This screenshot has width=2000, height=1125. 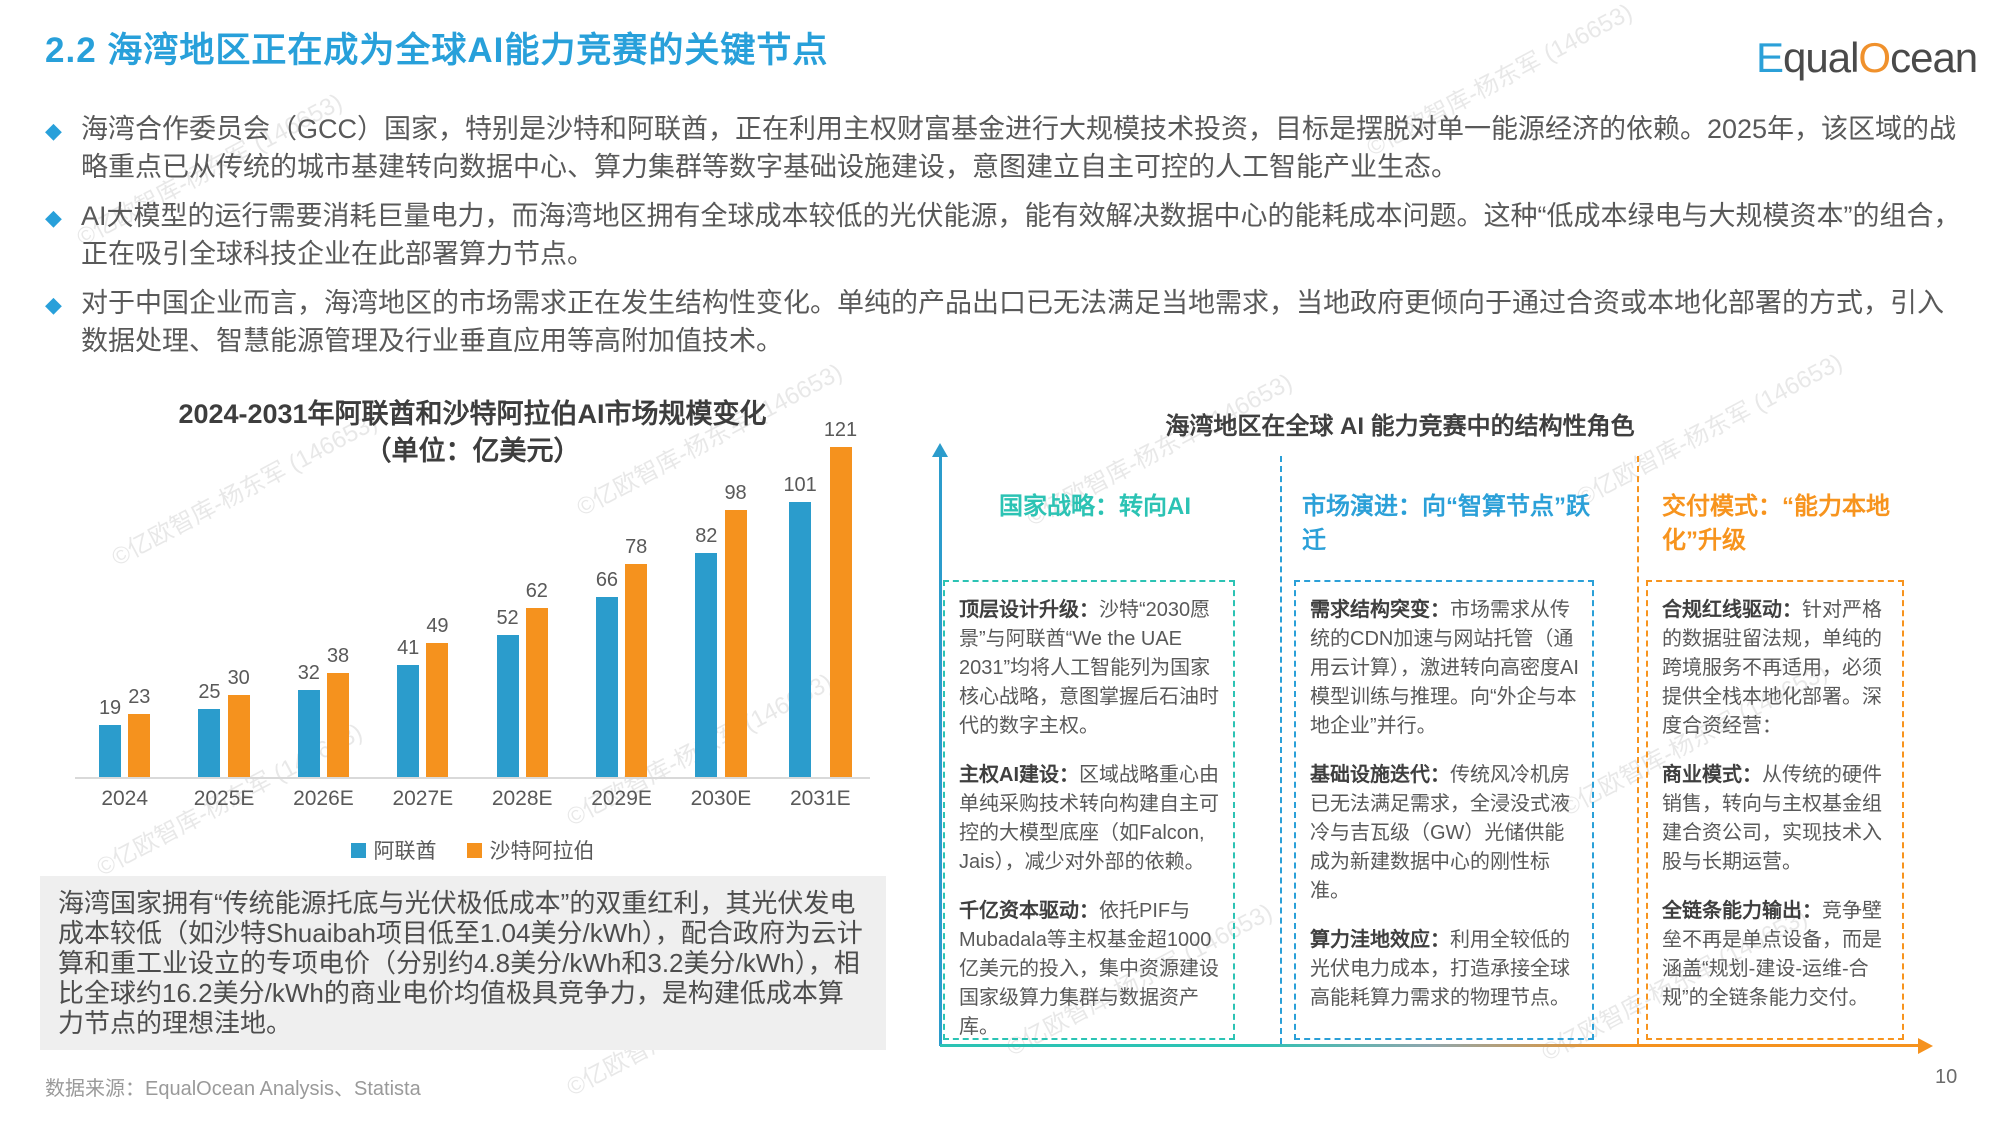 I want to click on diagram-divider-orange, so click(x=1638, y=750).